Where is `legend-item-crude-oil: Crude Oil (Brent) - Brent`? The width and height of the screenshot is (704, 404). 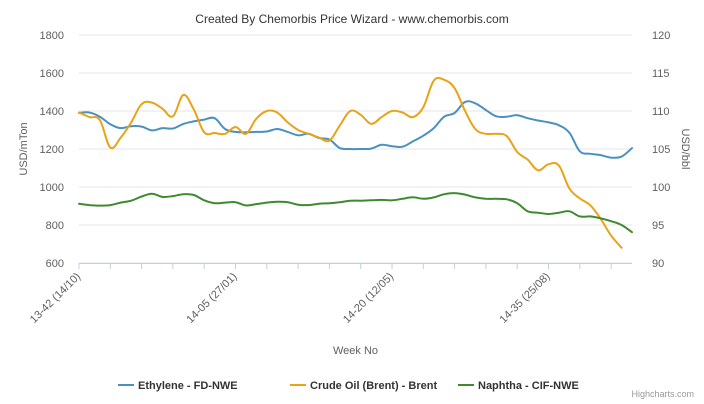
legend-item-crude-oil: Crude Oil (Brent) - Brent is located at coordinates (363, 386).